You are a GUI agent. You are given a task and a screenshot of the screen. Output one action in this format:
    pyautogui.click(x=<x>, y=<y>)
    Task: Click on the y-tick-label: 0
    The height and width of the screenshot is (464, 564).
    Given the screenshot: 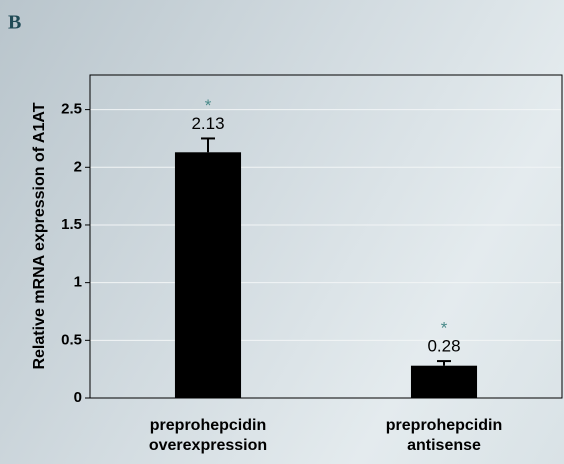 What is the action you would take?
    pyautogui.click(x=78, y=397)
    